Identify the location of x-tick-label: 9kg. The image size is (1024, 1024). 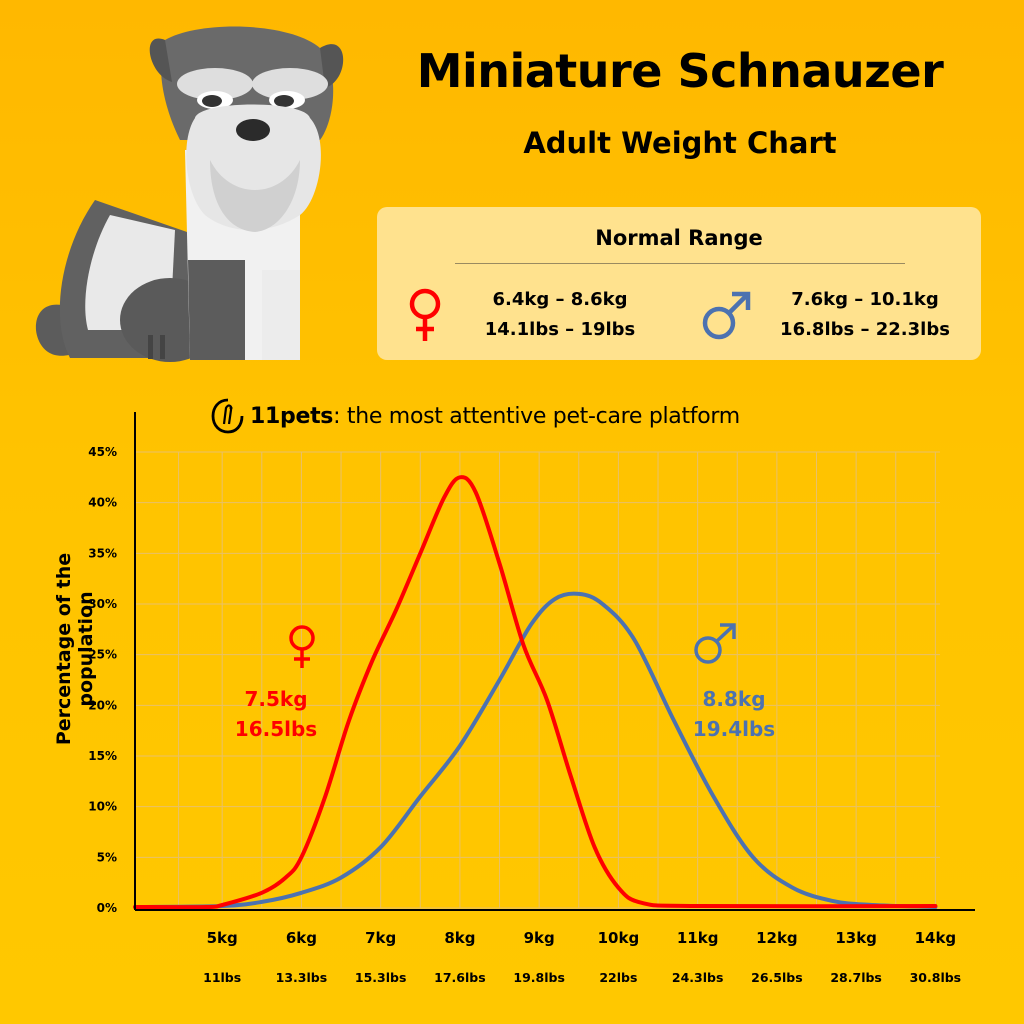
(539, 938).